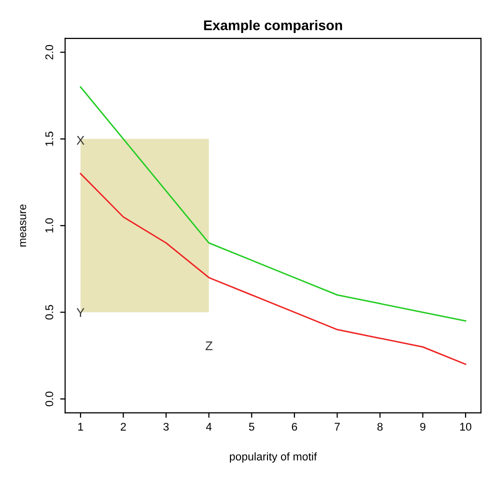 The width and height of the screenshot is (501, 480). I want to click on x-tick-label: 5, so click(251, 426).